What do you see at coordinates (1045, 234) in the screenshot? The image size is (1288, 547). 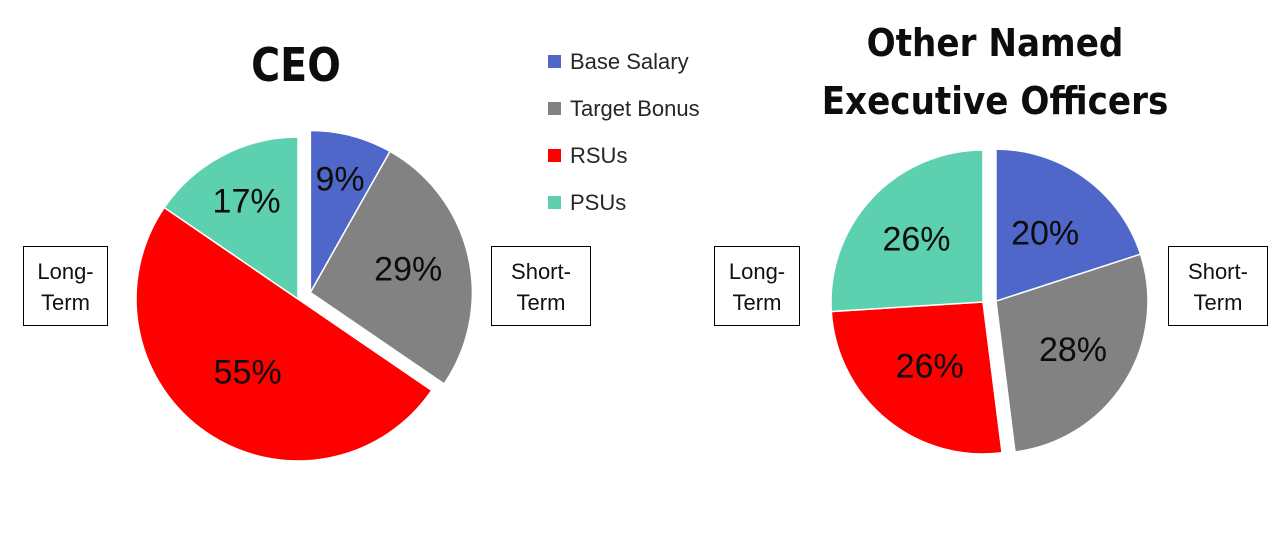 I see `neo-label-base-salary: 20%` at bounding box center [1045, 234].